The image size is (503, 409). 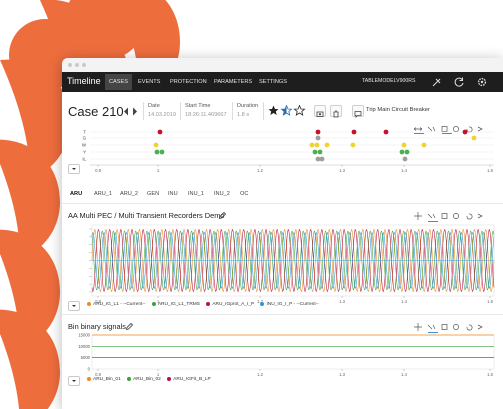 I want to click on chart1-x-tick: 0.8, so click(x=98, y=301).